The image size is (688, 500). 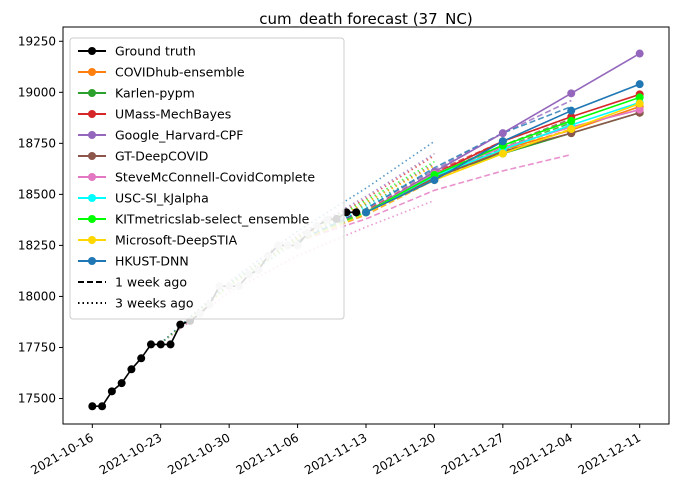 I want to click on chart-title: cum_death forecast (37_NC), so click(x=365, y=19).